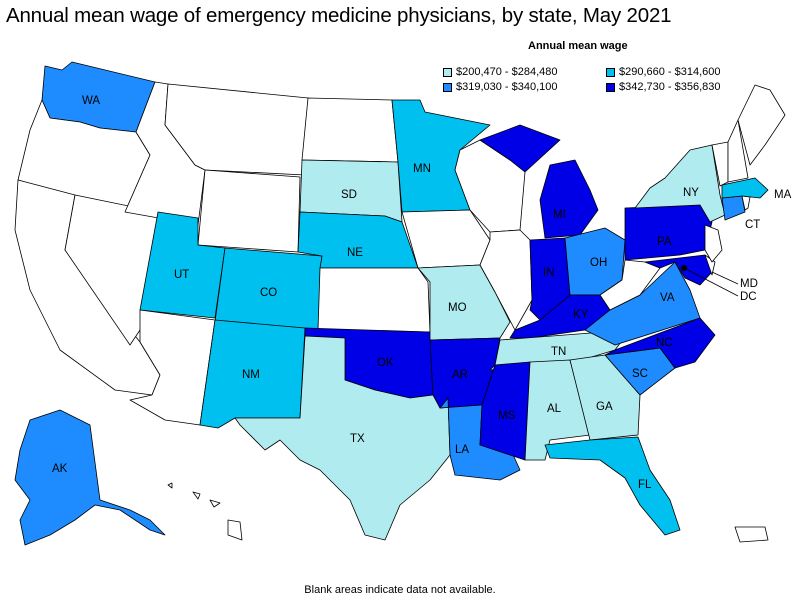 The width and height of the screenshot is (800, 600). I want to click on state-WY, so click(249, 211).